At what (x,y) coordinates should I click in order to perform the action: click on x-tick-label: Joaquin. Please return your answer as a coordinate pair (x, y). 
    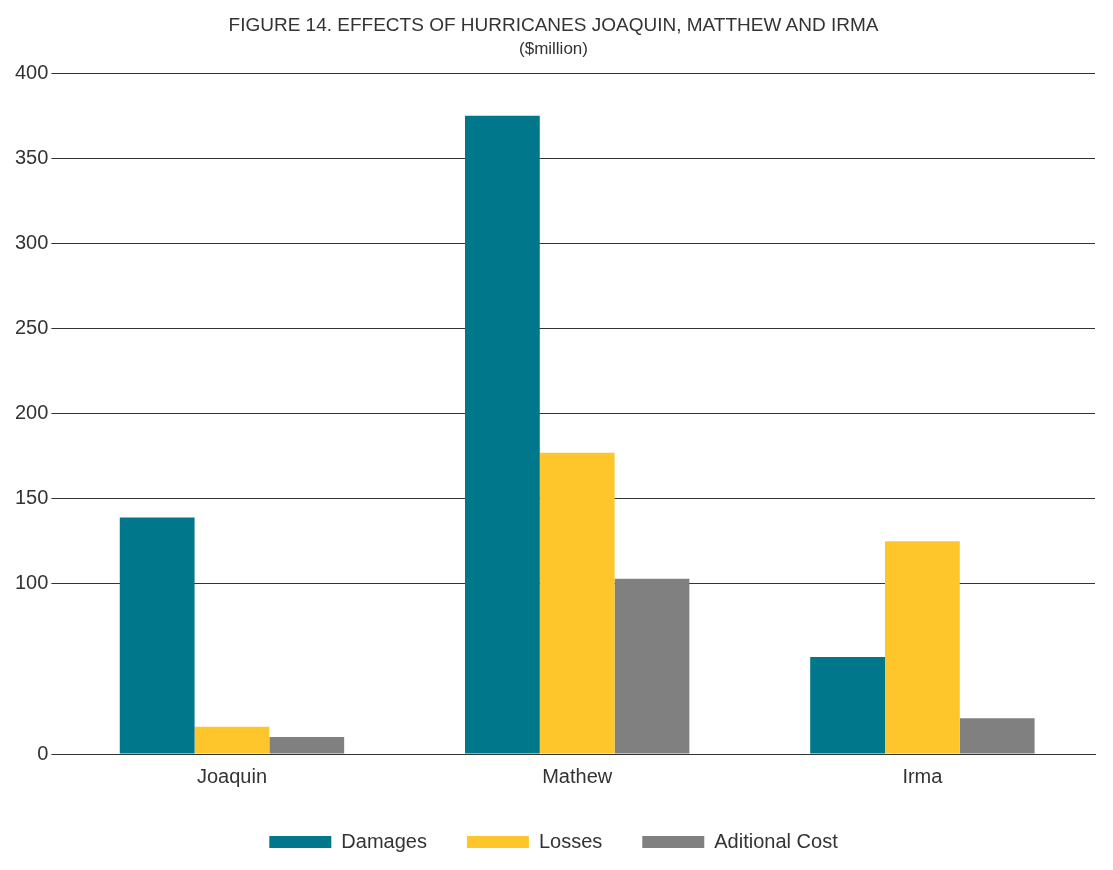
    Looking at the image, I should click on (232, 775).